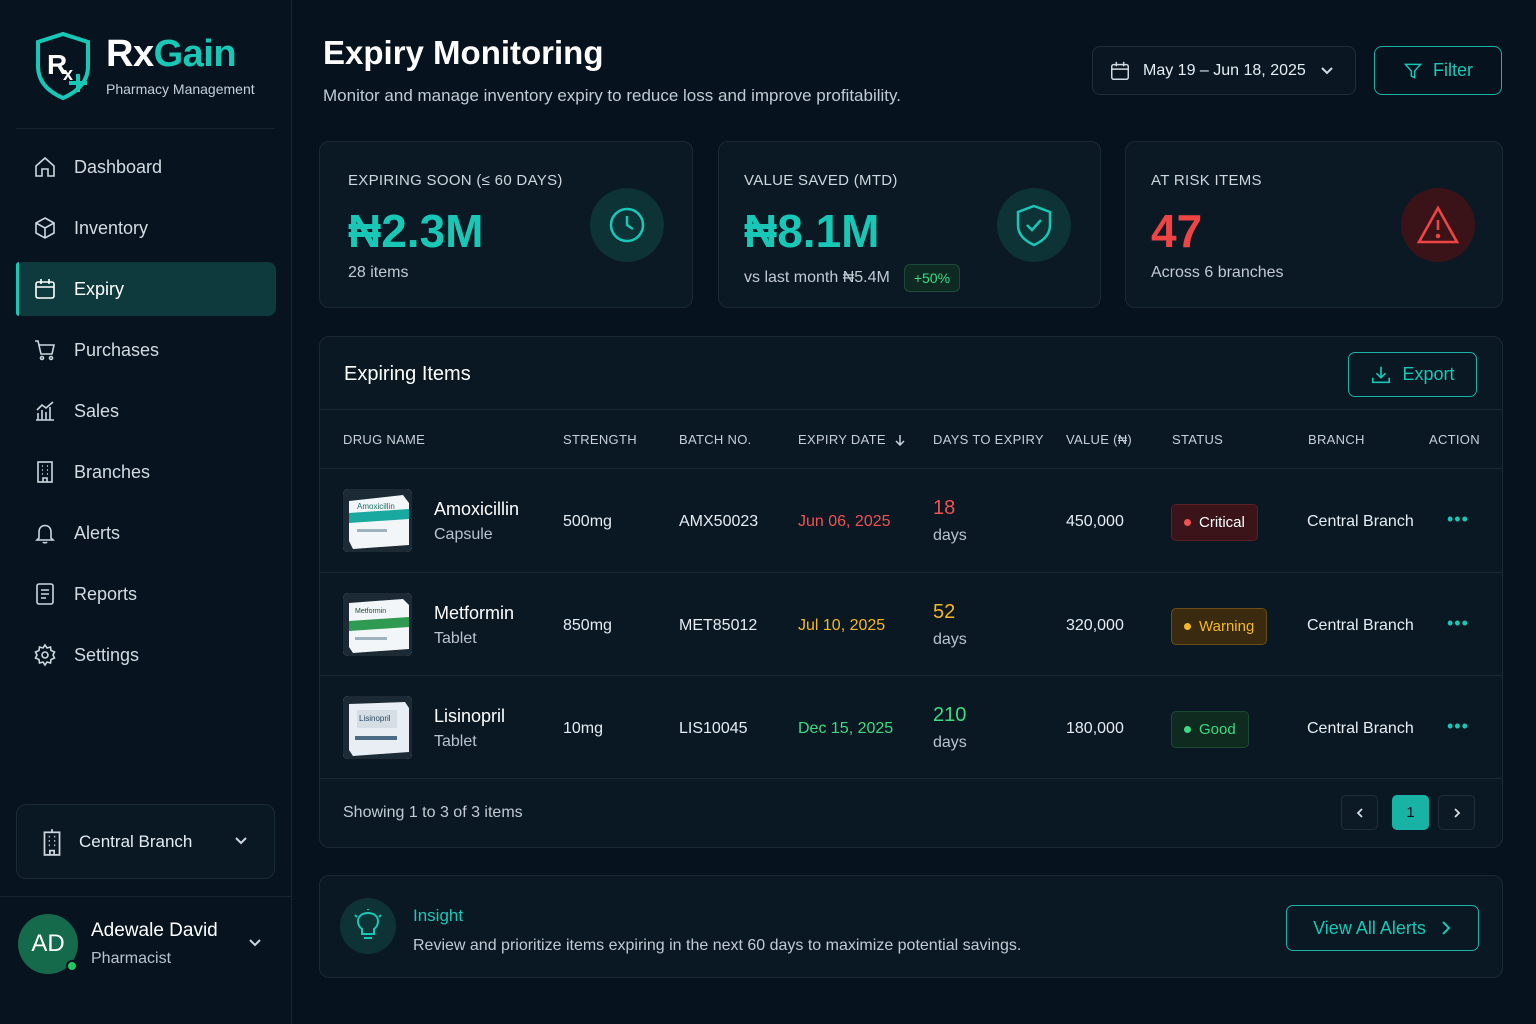  What do you see at coordinates (433, 812) in the screenshot?
I see `pagination-summary: Showing 1 to 3 of 3 items` at bounding box center [433, 812].